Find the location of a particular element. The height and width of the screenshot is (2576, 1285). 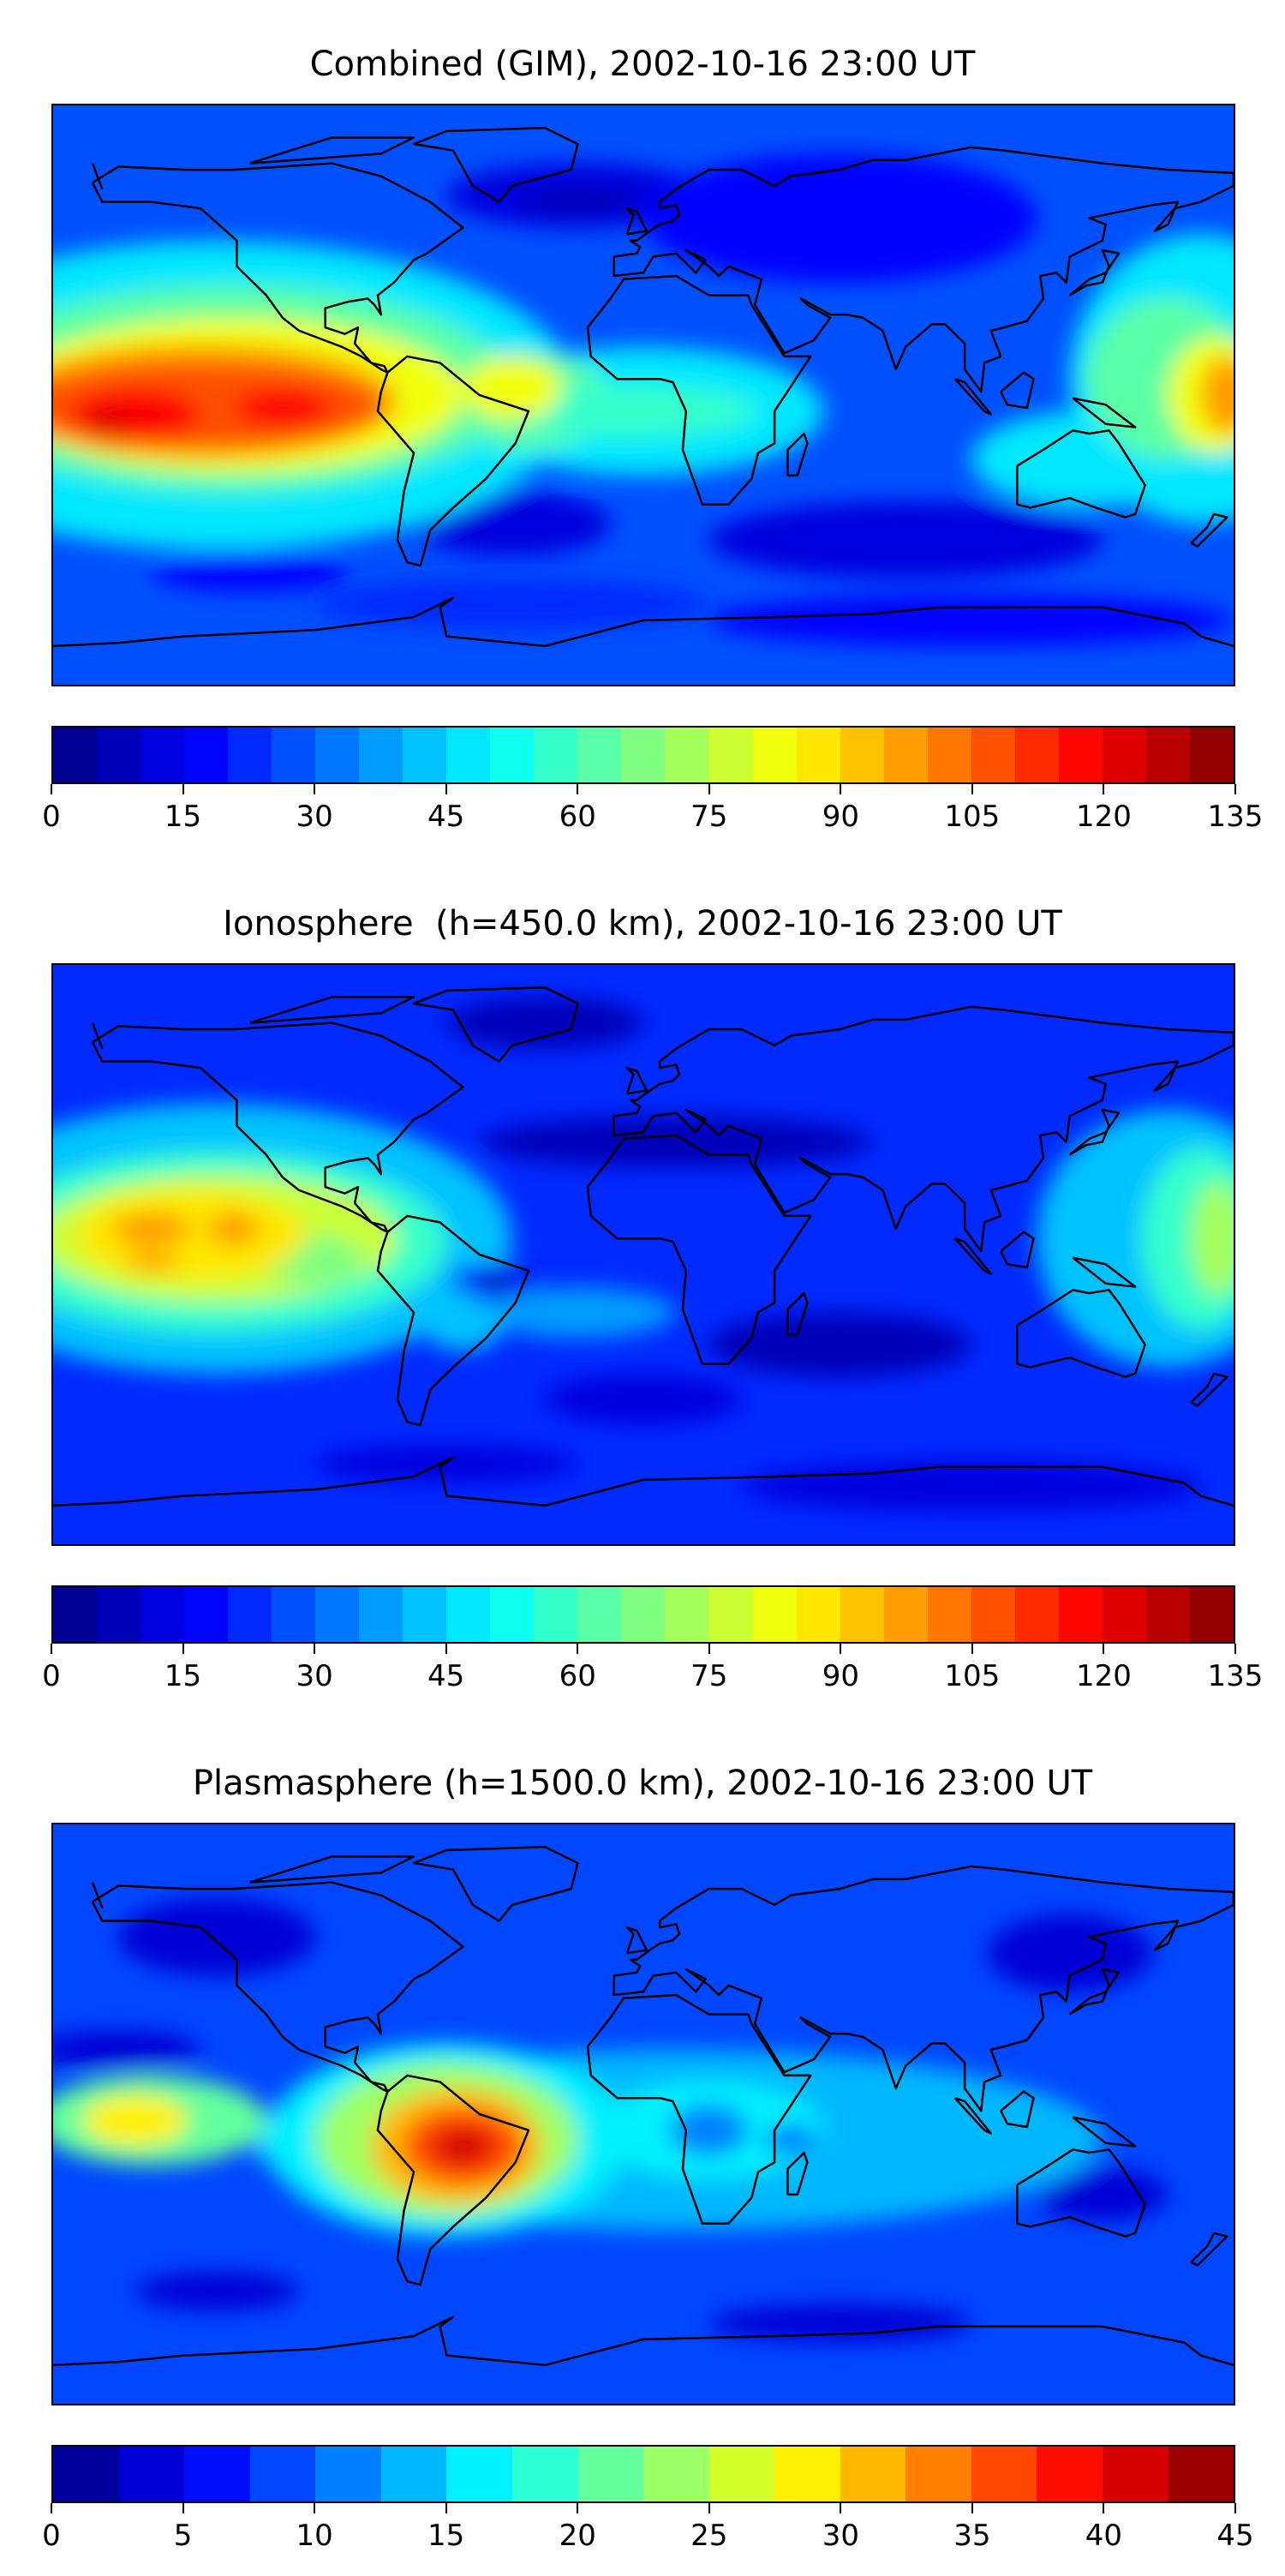

colorbar-tick-label: 15 is located at coordinates (183, 817).